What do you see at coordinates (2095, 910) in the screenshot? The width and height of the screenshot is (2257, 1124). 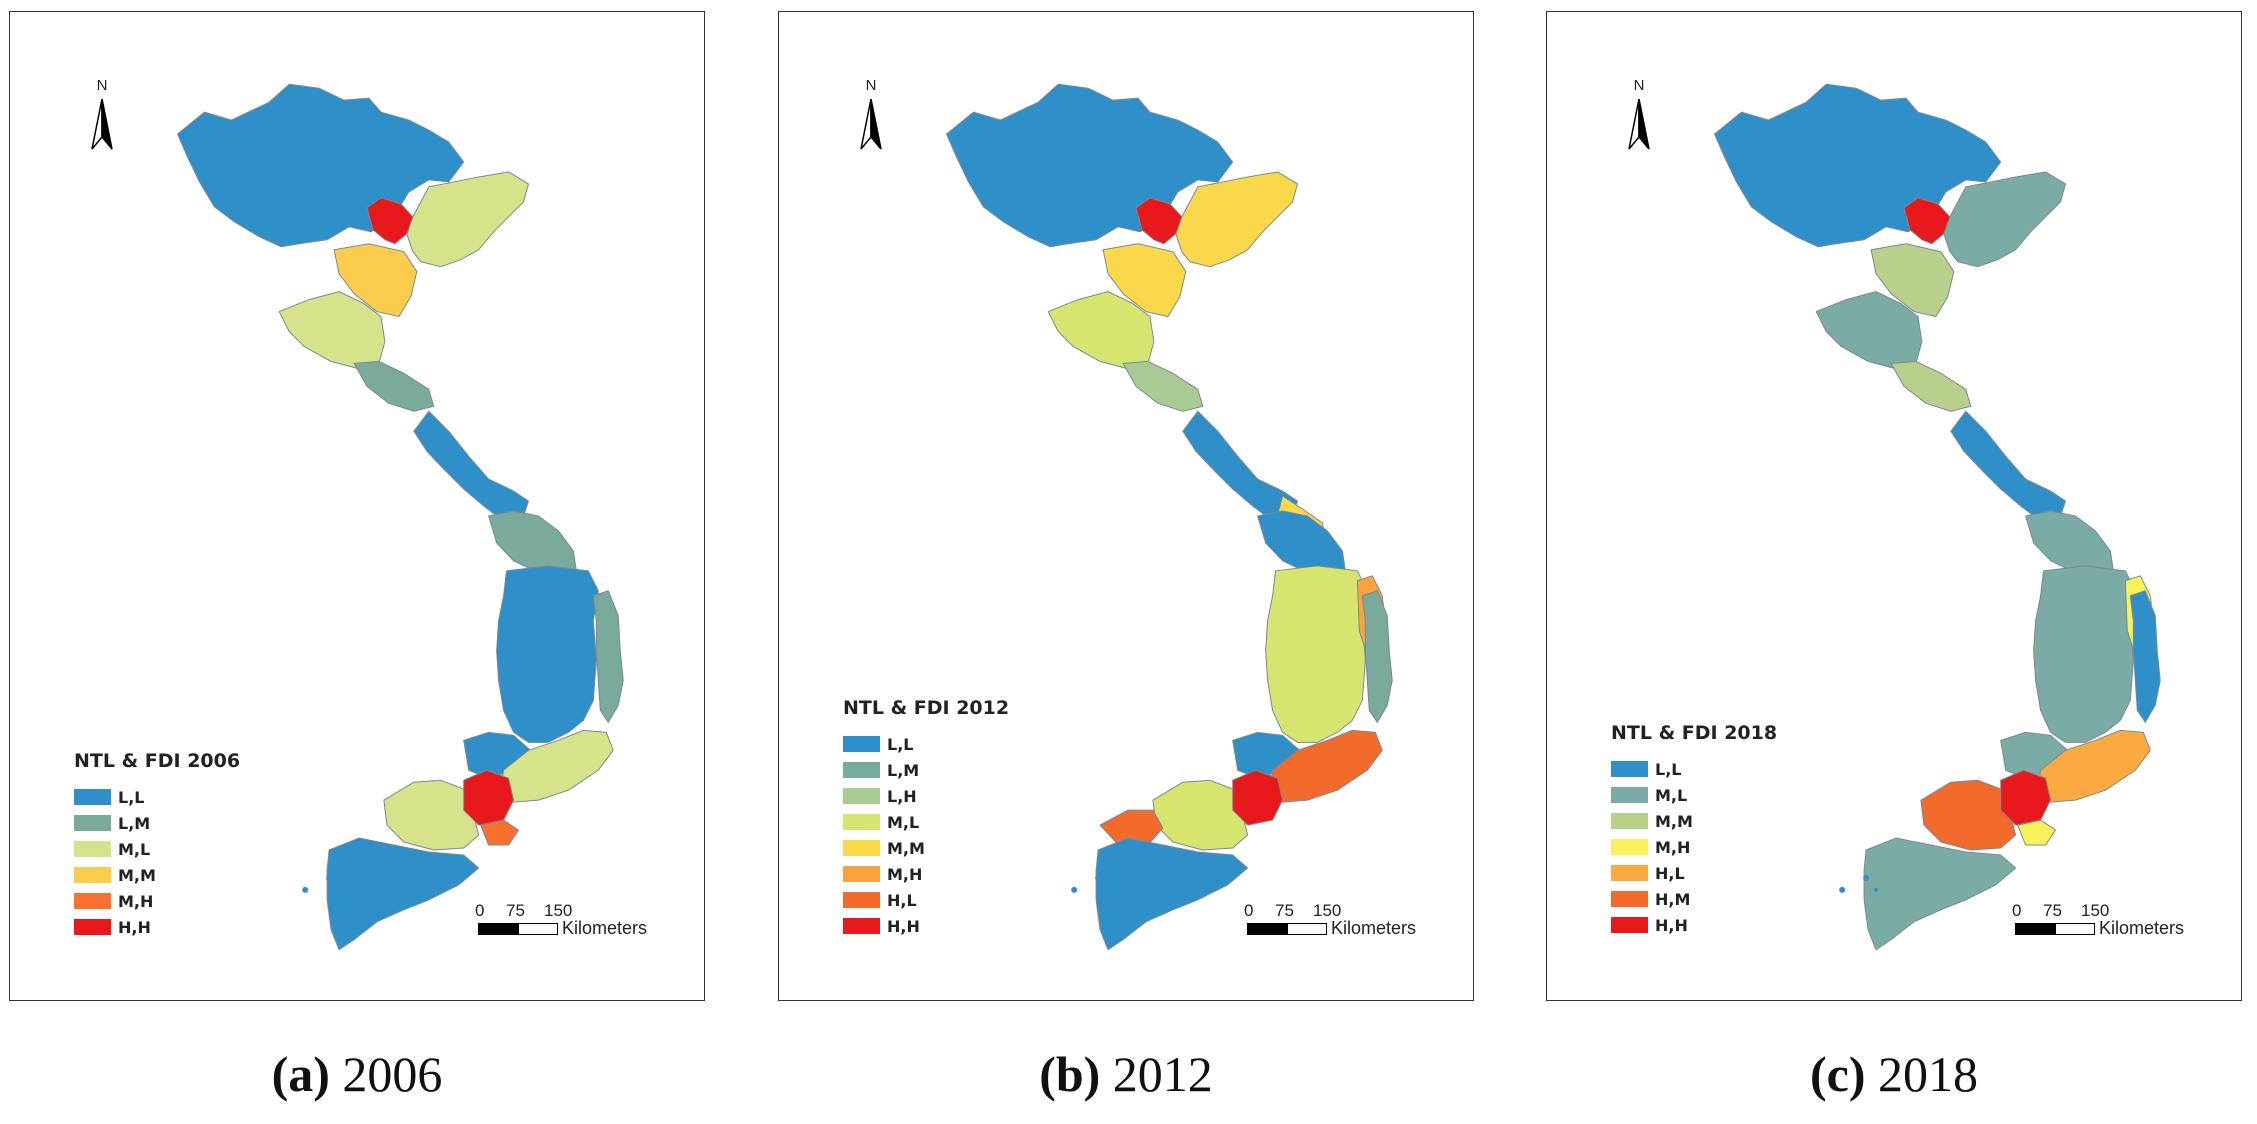 I see `scale-tick: 150` at bounding box center [2095, 910].